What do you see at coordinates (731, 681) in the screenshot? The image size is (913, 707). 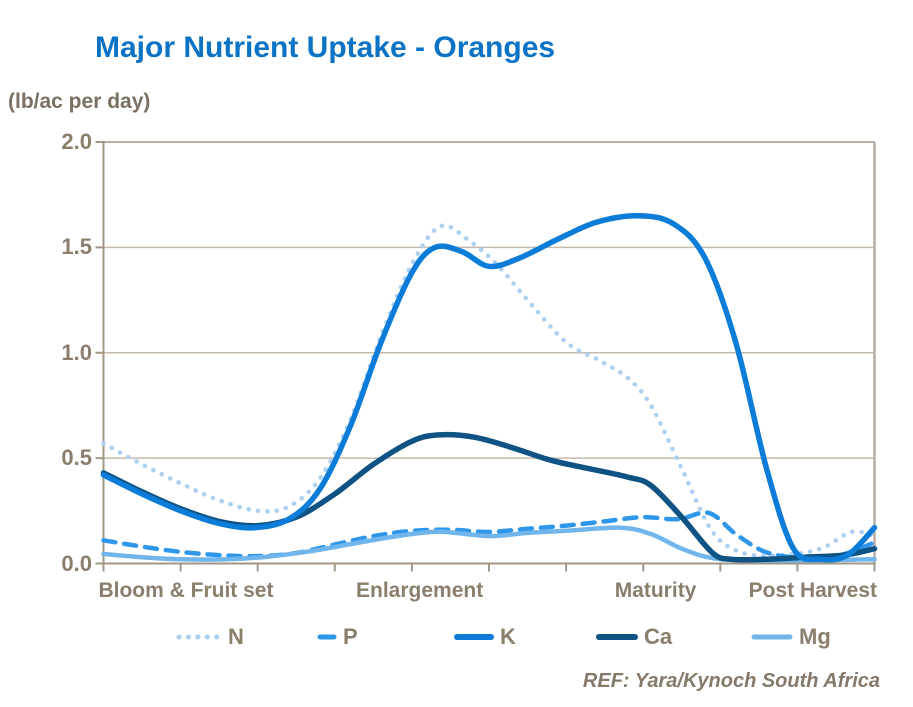 I see `reference-source-text: REF: Yara/Kynoch South Africa` at bounding box center [731, 681].